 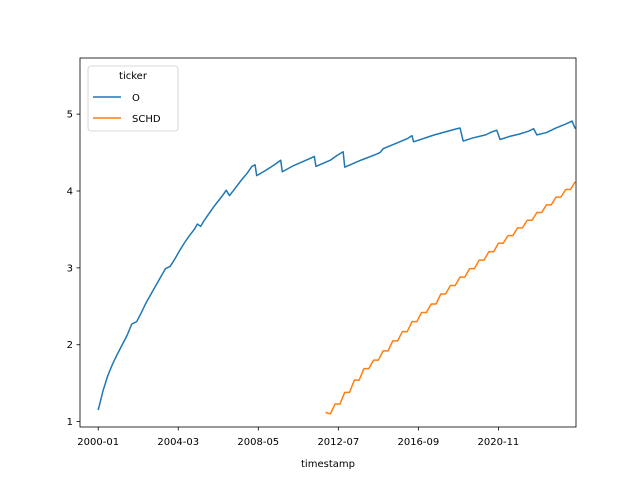 I want to click on legend: ticker O SCHD, so click(x=133, y=98).